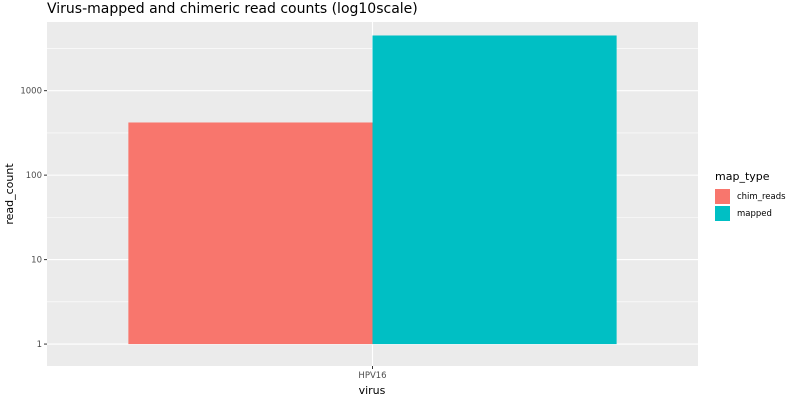 This screenshot has height=400, width=800. Describe the element at coordinates (742, 176) in the screenshot. I see `legend-title: map_type` at that location.